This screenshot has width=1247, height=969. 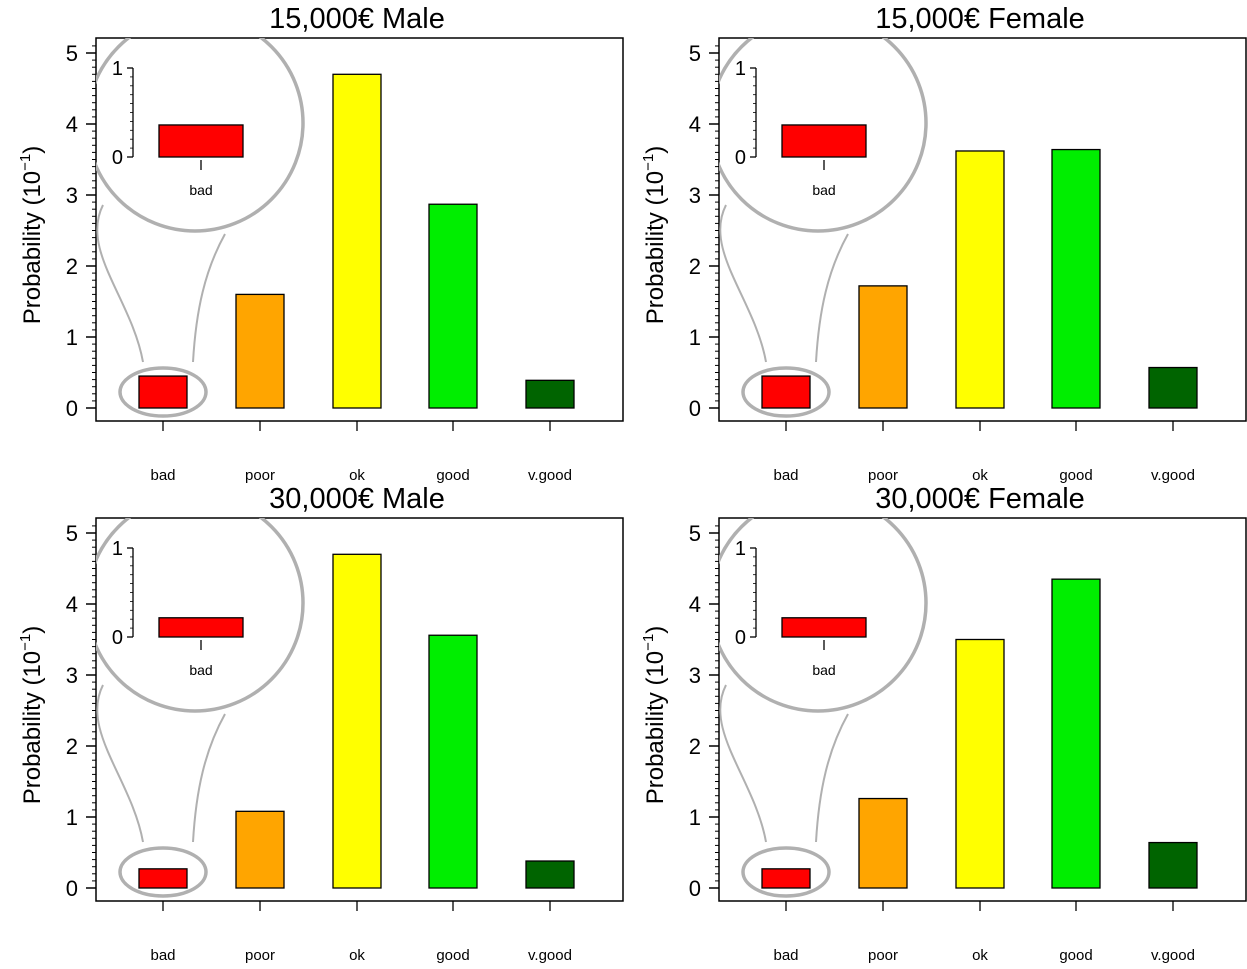 I want to click on chart-title: 15,000€ Female, so click(x=980, y=19).